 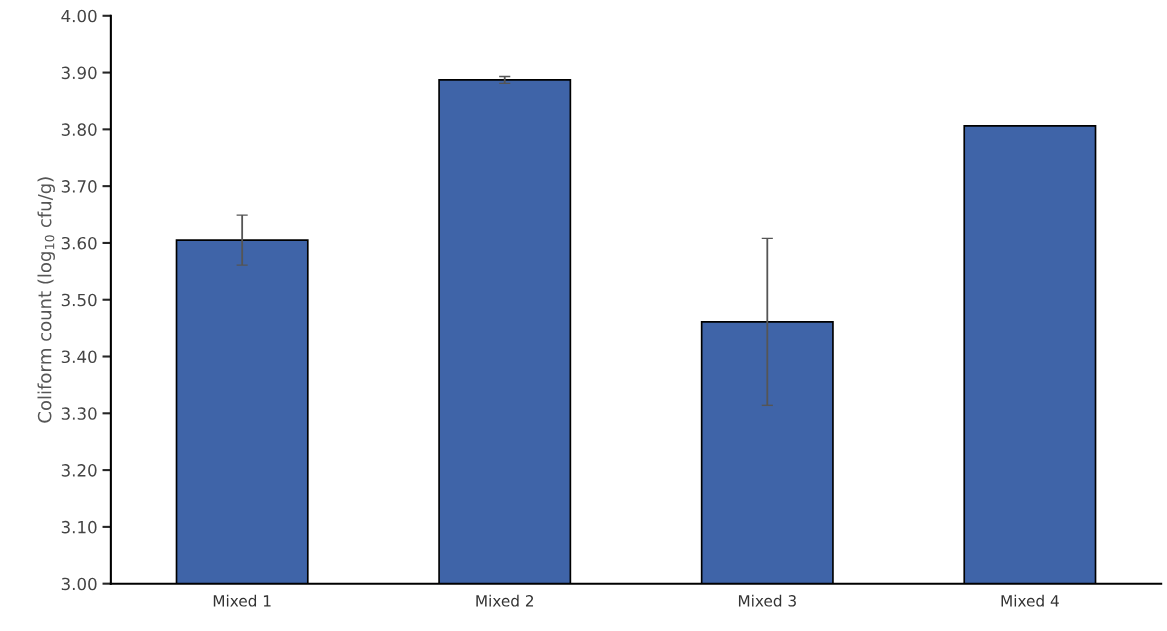 What do you see at coordinates (79, 16) in the screenshot?
I see `y-tick-label: 4.00` at bounding box center [79, 16].